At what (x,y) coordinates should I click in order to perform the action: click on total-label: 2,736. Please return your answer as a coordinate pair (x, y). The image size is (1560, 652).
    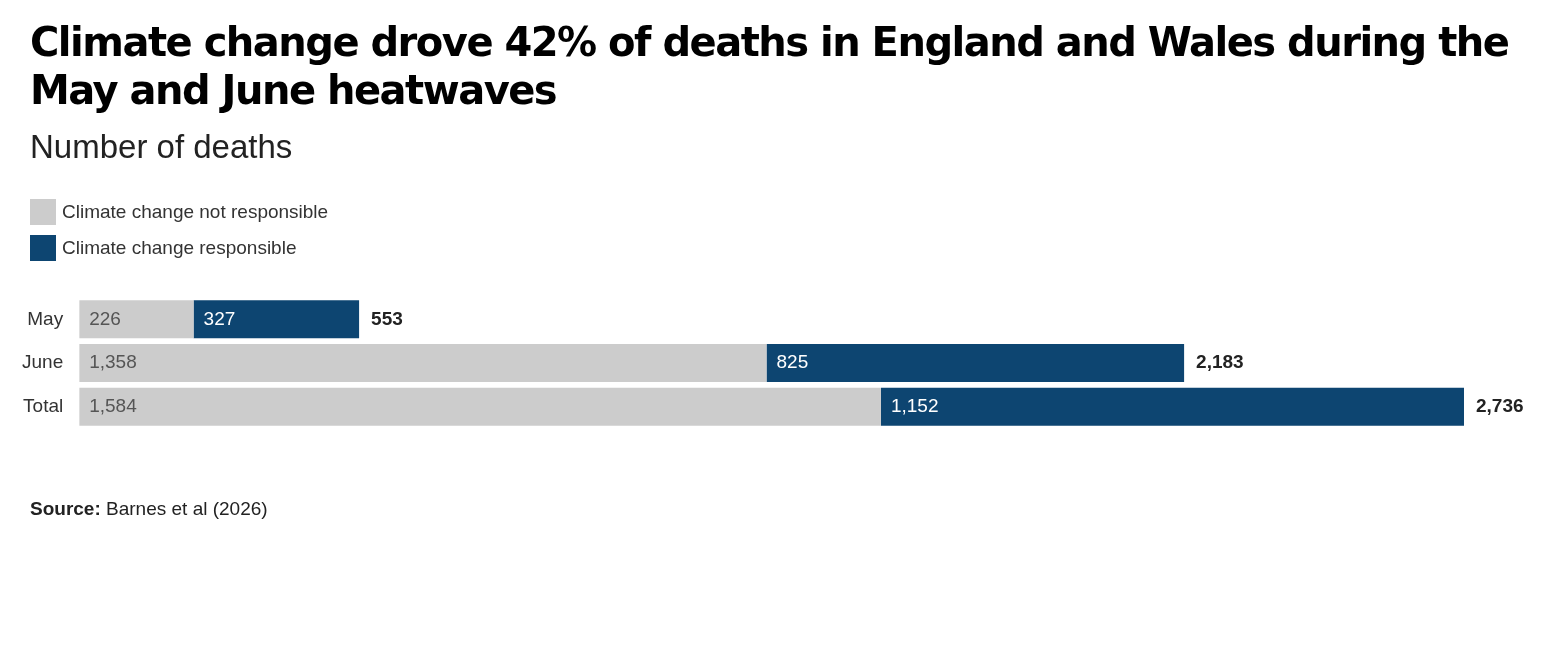
    Looking at the image, I should click on (1500, 405).